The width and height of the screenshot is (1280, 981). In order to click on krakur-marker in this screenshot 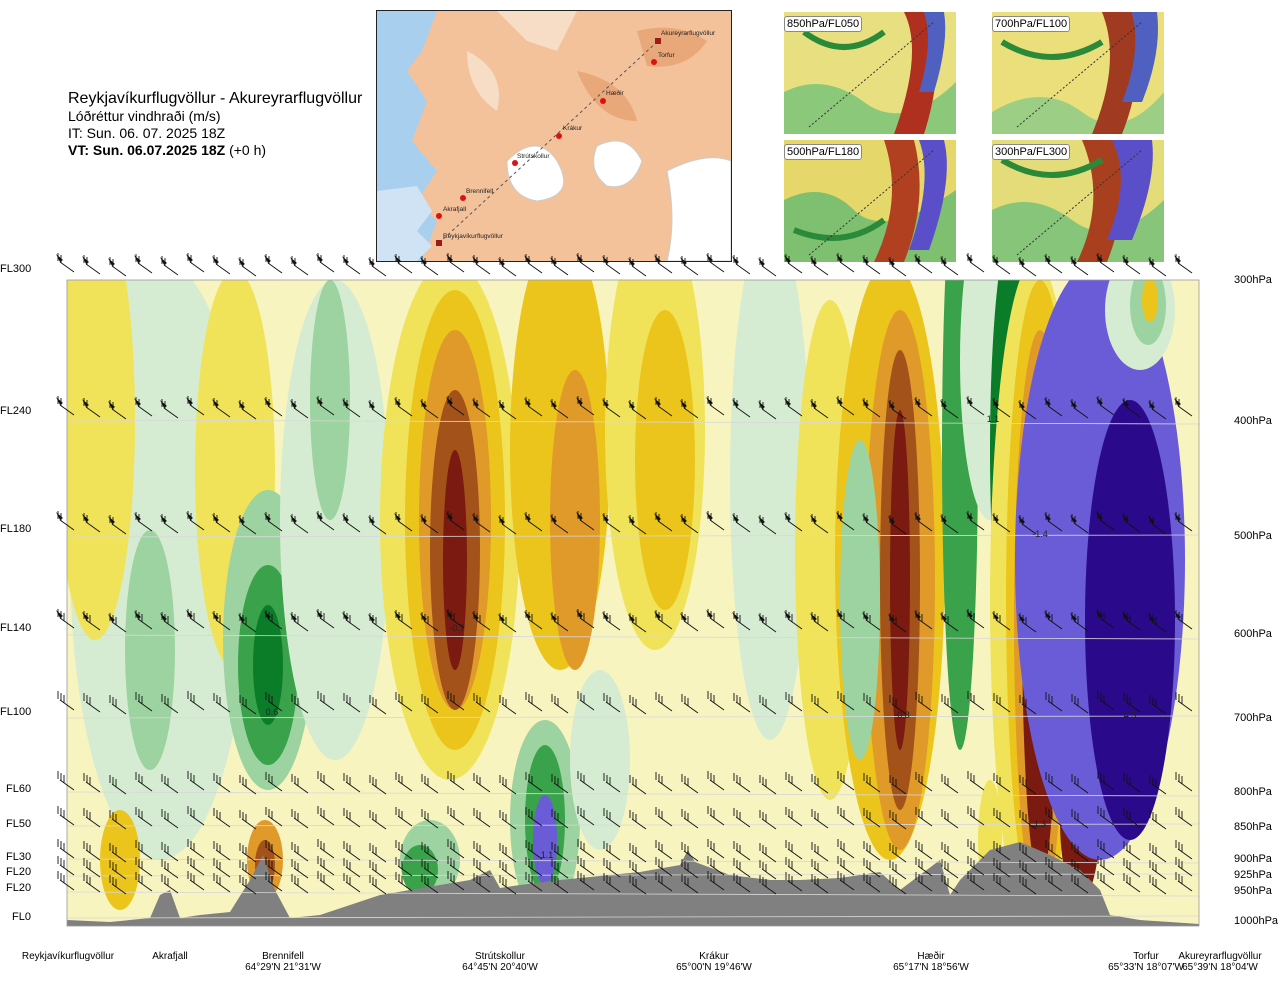, I will do `click(559, 136)`.